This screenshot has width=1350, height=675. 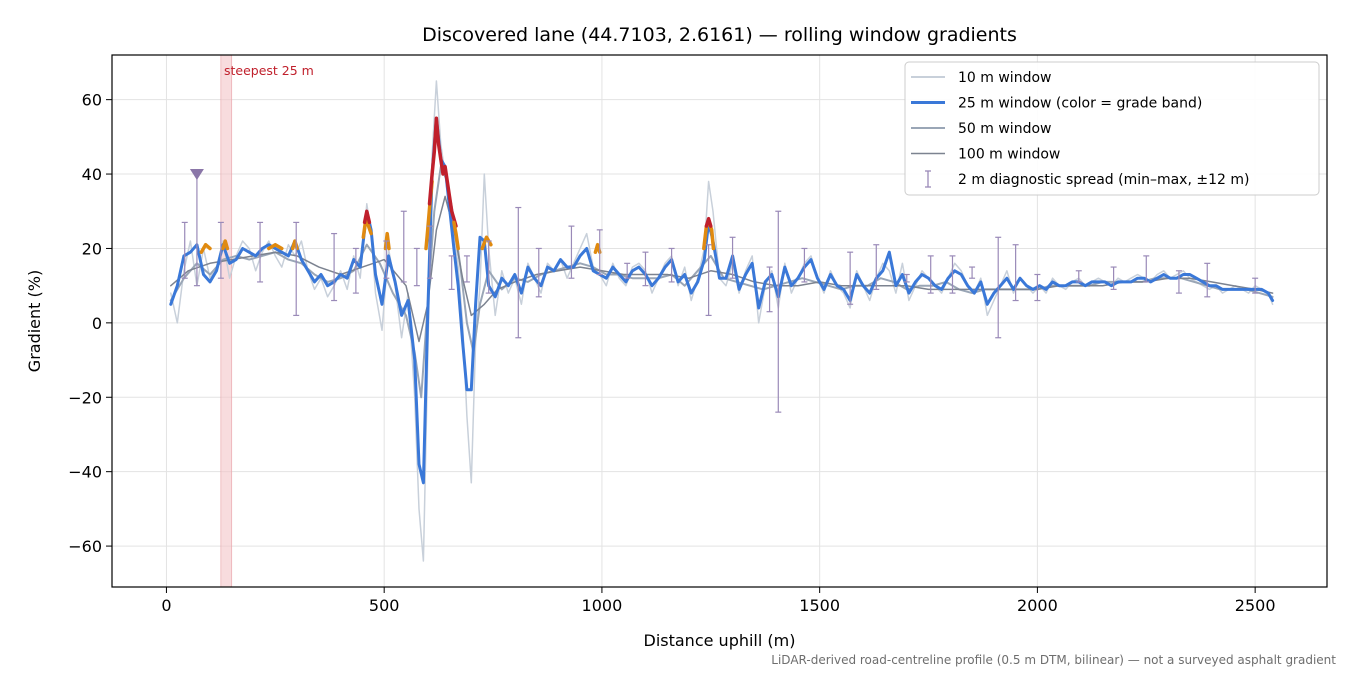 What do you see at coordinates (1080, 104) in the screenshot?
I see `legend-label: 25 m window (color = grade band)` at bounding box center [1080, 104].